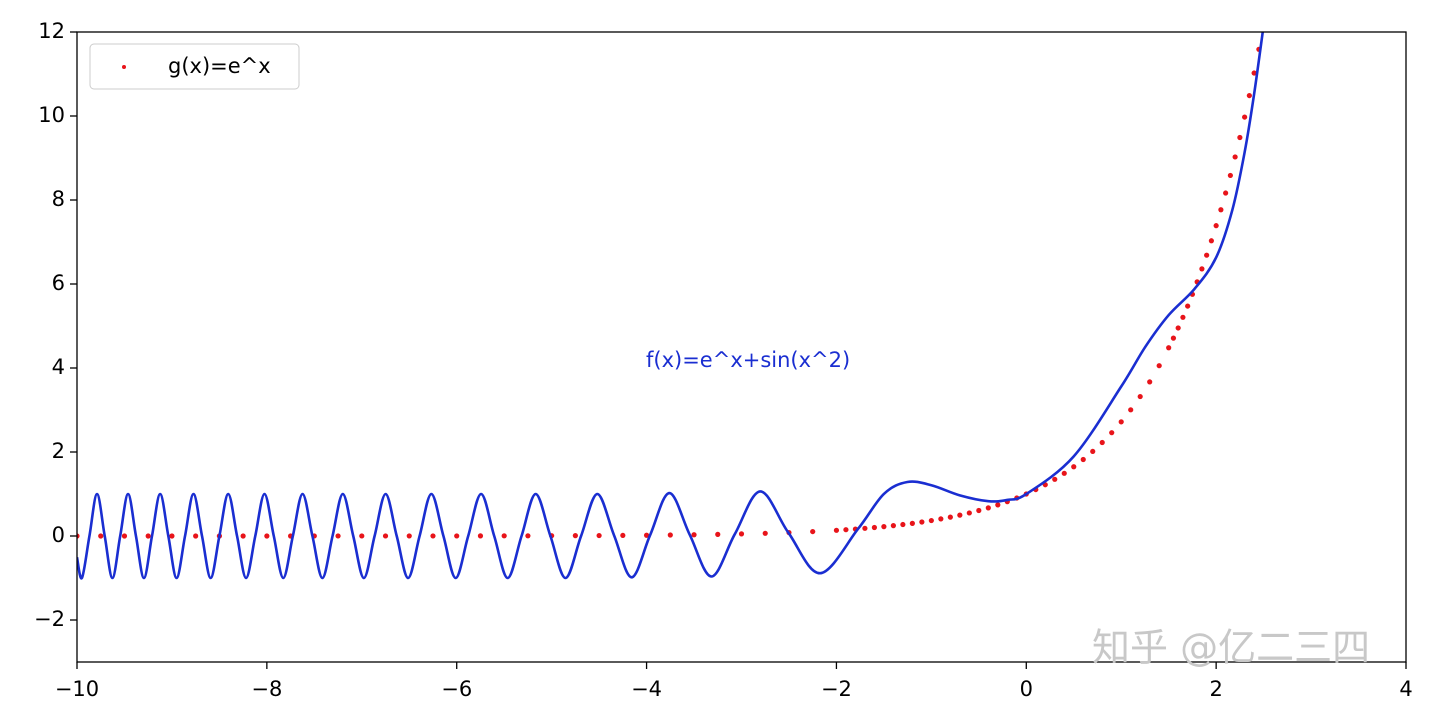  I want to click on x-tick-label: −2, so click(836, 689).